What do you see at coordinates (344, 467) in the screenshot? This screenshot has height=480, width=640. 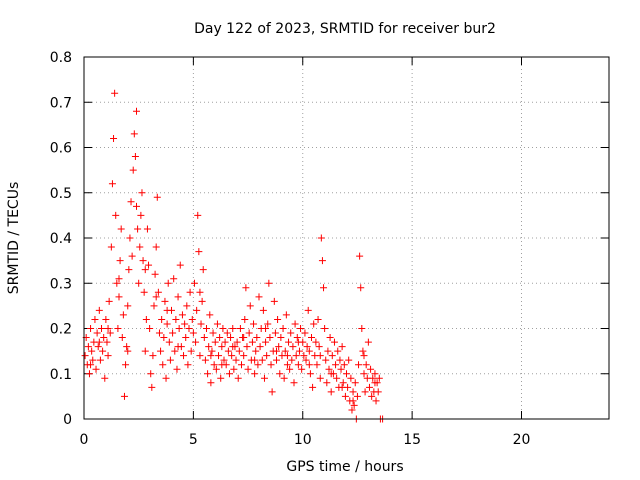 I see `x-axis-label: GPS time / hours` at bounding box center [344, 467].